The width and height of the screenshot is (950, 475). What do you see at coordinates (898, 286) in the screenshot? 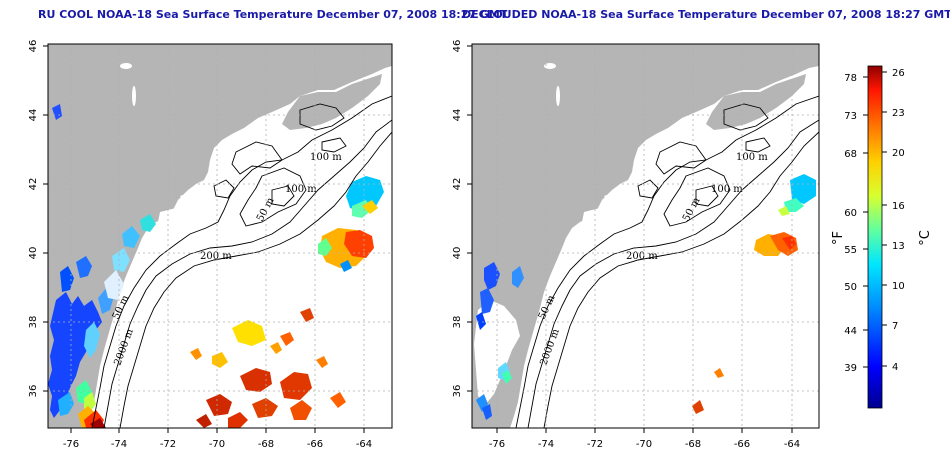
I see `celsius-tick: 10` at bounding box center [898, 286].